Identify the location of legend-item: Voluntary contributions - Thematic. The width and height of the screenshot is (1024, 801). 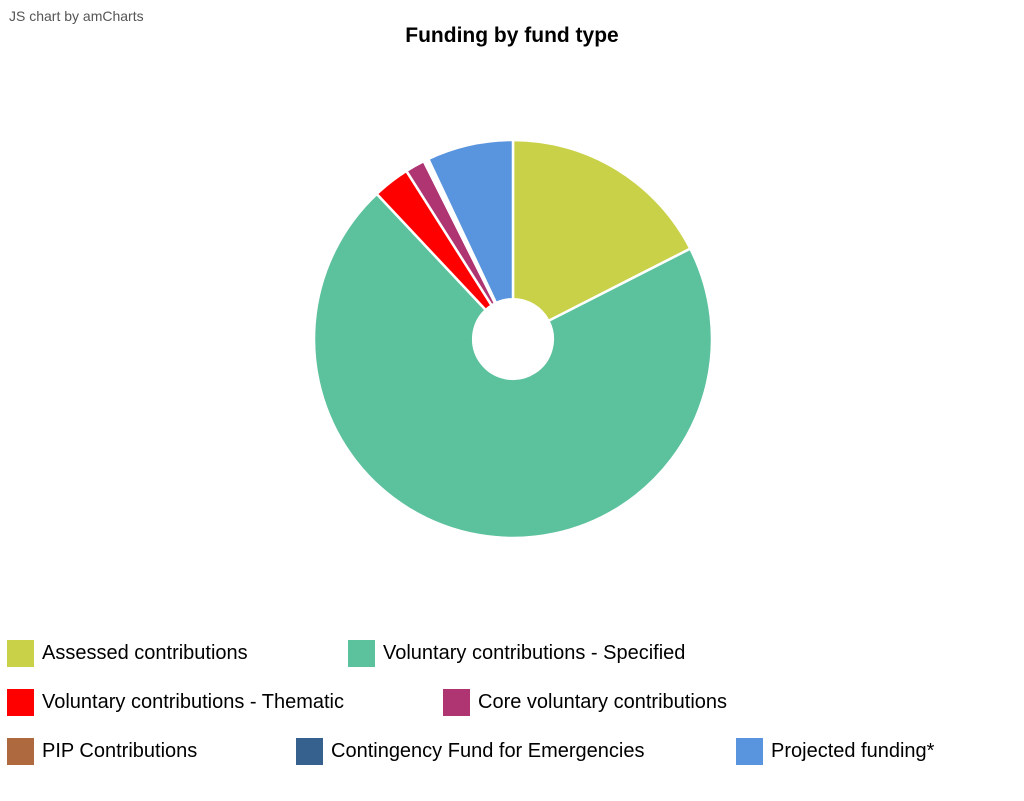
(175, 702).